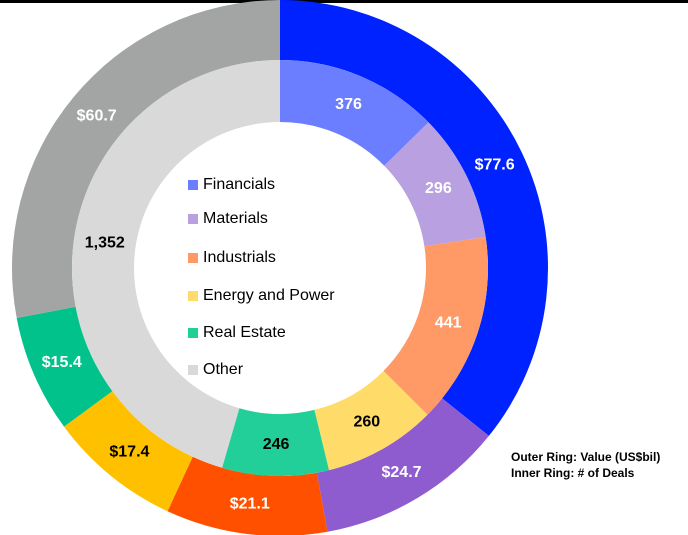 The height and width of the screenshot is (535, 688). Describe the element at coordinates (366, 421) in the screenshot. I see `data-label: 260` at that location.